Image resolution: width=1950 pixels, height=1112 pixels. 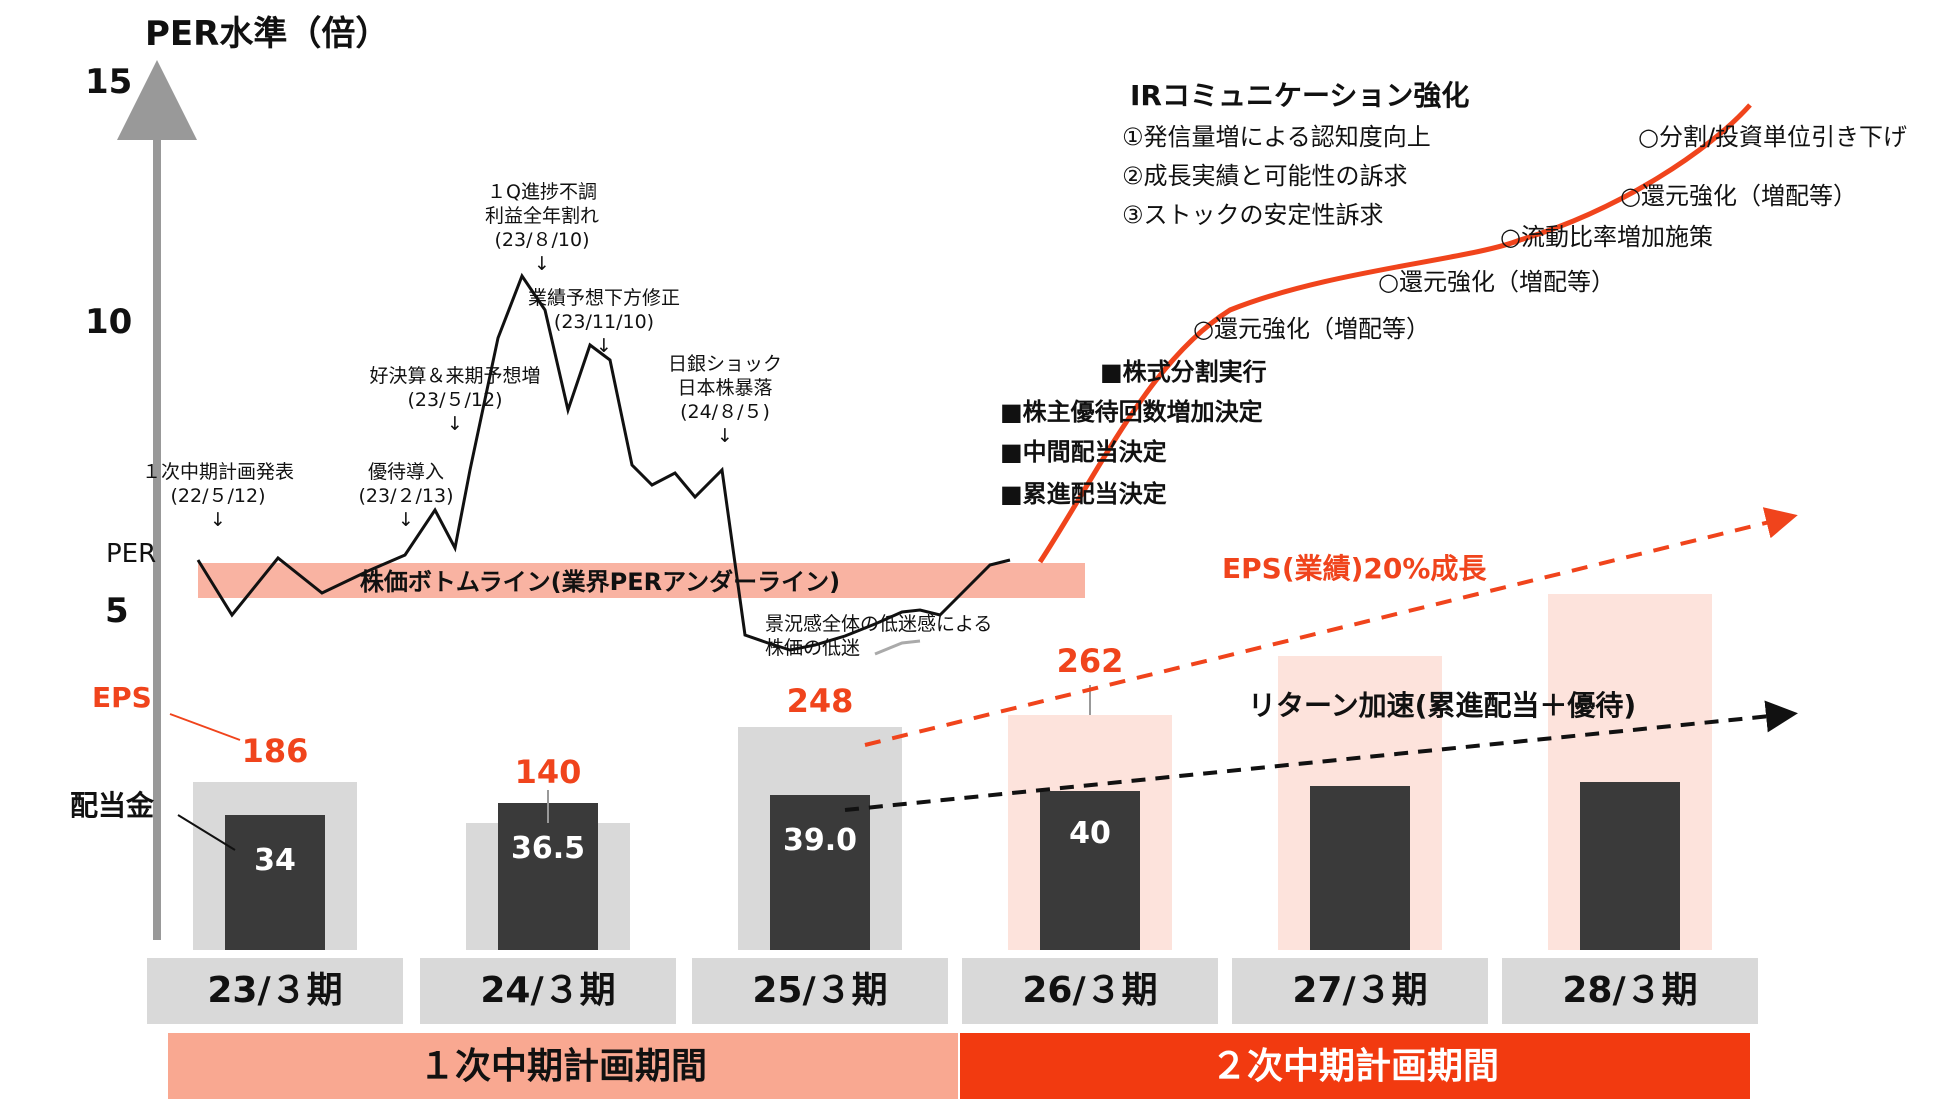 I want to click on event-annotation: 好決算＆来期予想増, so click(x=454, y=376).